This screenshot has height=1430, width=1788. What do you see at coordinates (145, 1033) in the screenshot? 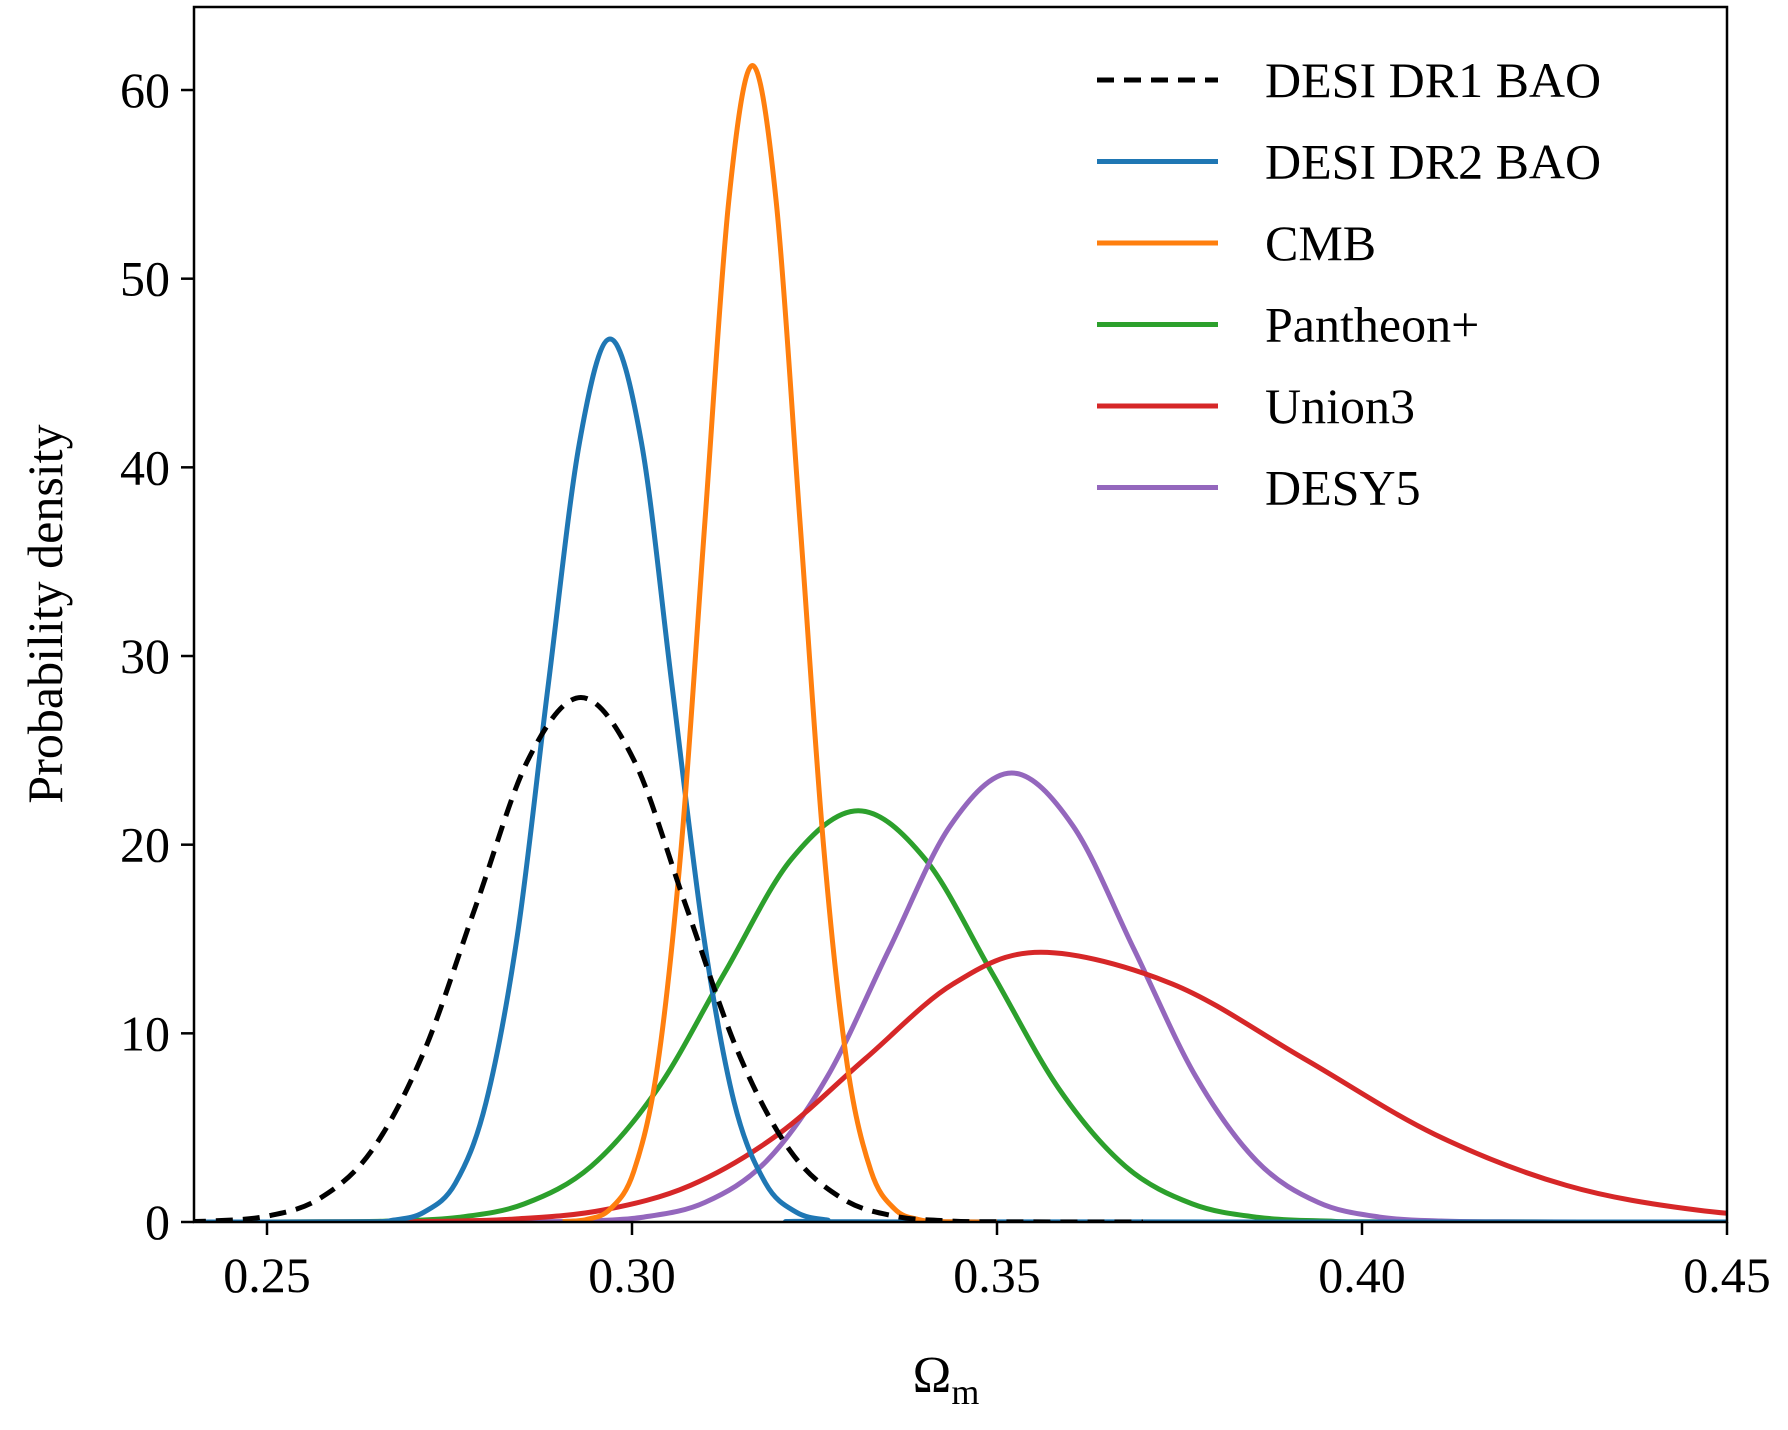
I see `y-tick-label: 10` at bounding box center [145, 1033].